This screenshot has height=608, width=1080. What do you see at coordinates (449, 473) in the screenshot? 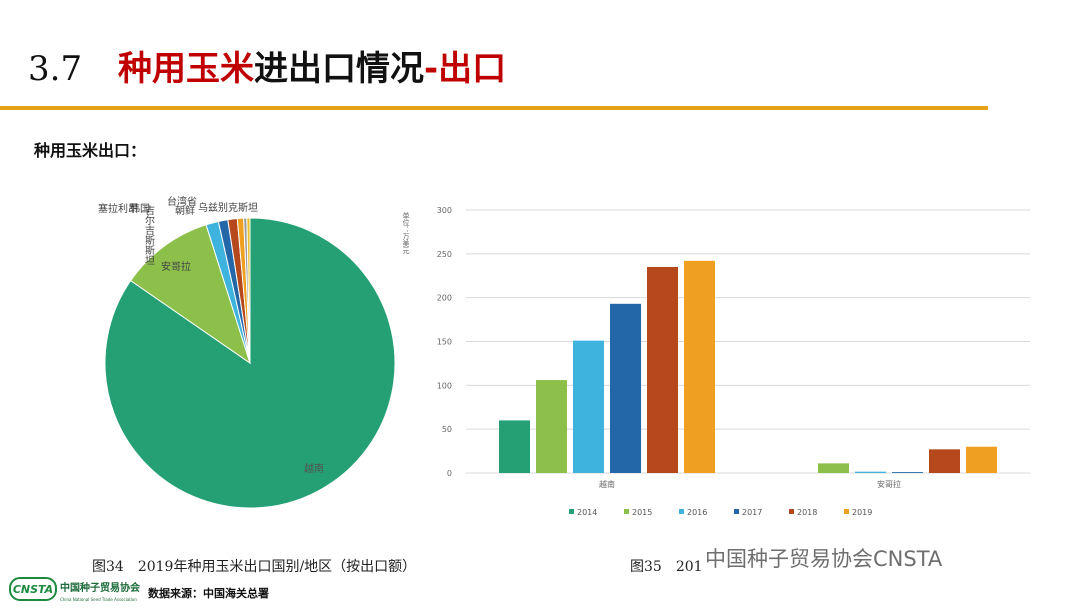
I see `y-tick-label: 0` at bounding box center [449, 473].